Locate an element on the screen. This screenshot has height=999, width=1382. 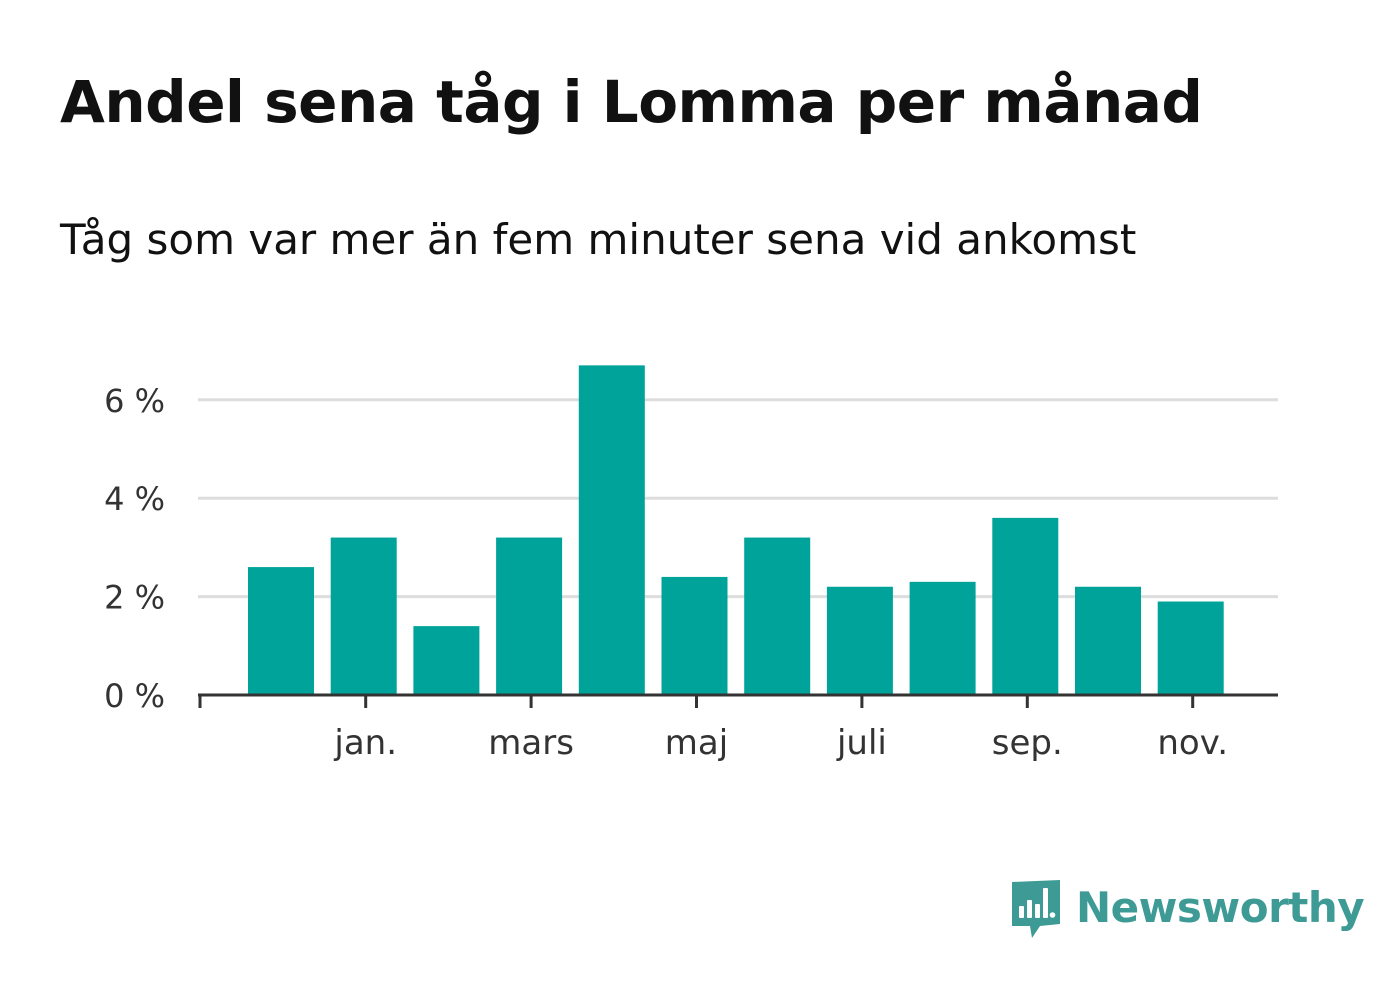
newsworthy-bar-chart-icon is located at coordinates (1036, 909).